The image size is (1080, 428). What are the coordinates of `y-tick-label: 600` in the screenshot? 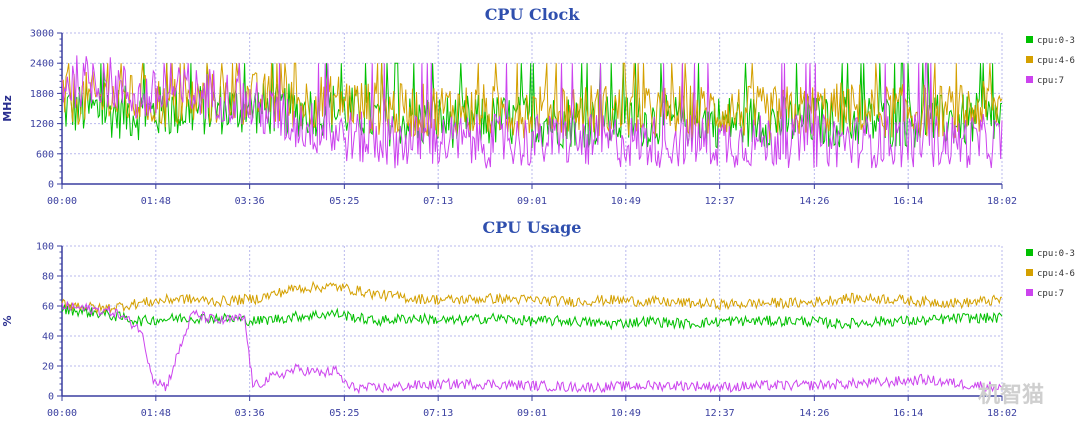 It's located at (45, 154).